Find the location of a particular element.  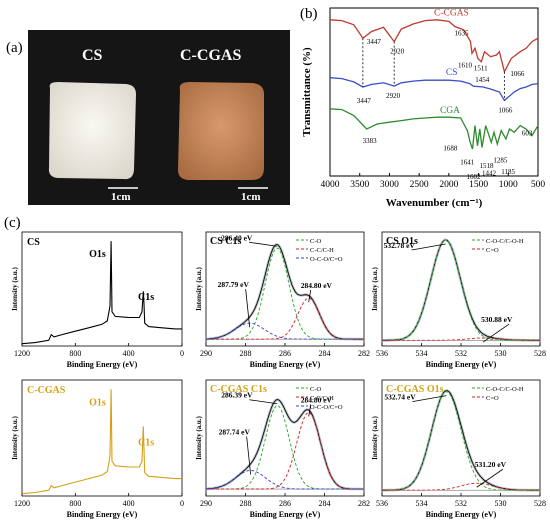

ccgas-o1s-legend-label-1: C=O is located at coordinates (492, 398).